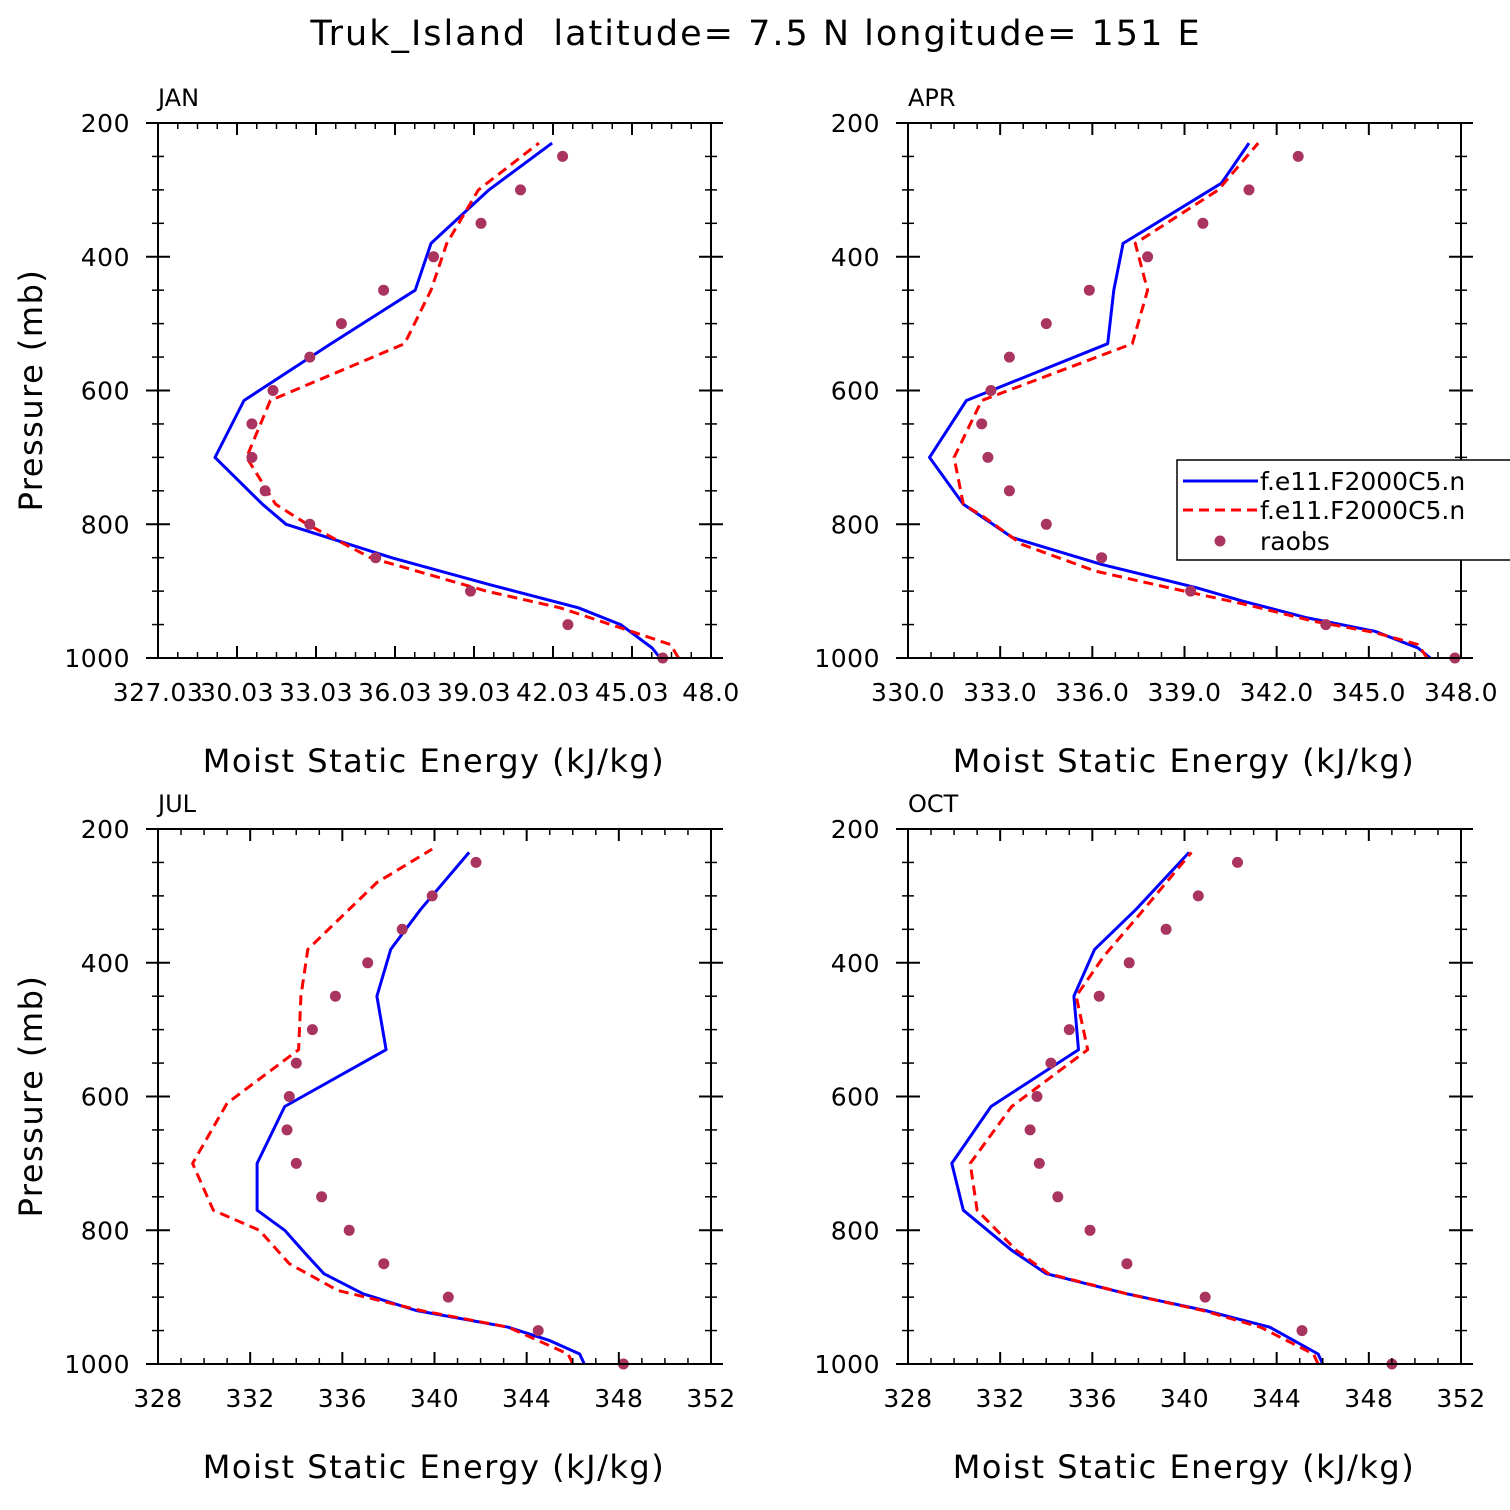 The image size is (1510, 1510). Describe the element at coordinates (847, 658) in the screenshot. I see `panel-apr-ytick-label-4: 1000` at that location.